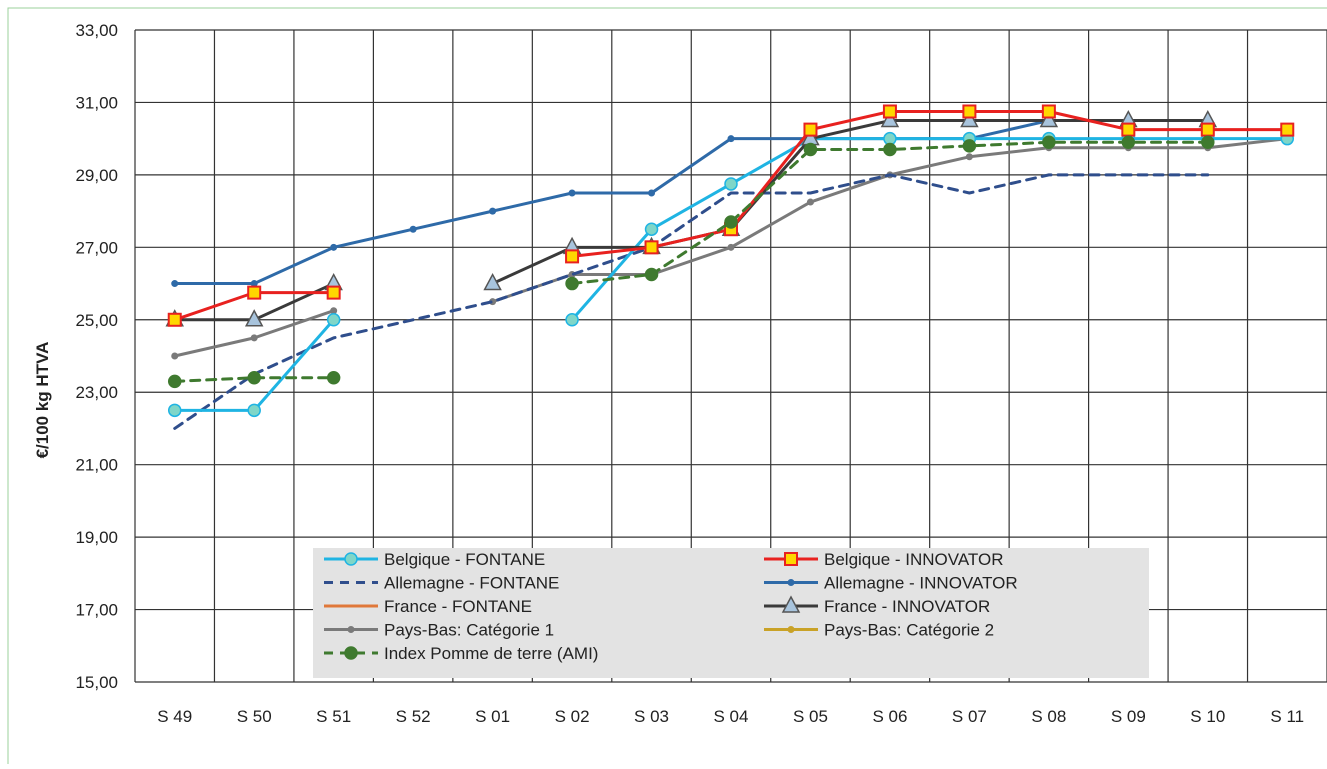 Image resolution: width=1327 pixels, height=769 pixels. Describe the element at coordinates (921, 583) in the screenshot. I see `legend-label: Allemagne - INNOVATOR` at that location.